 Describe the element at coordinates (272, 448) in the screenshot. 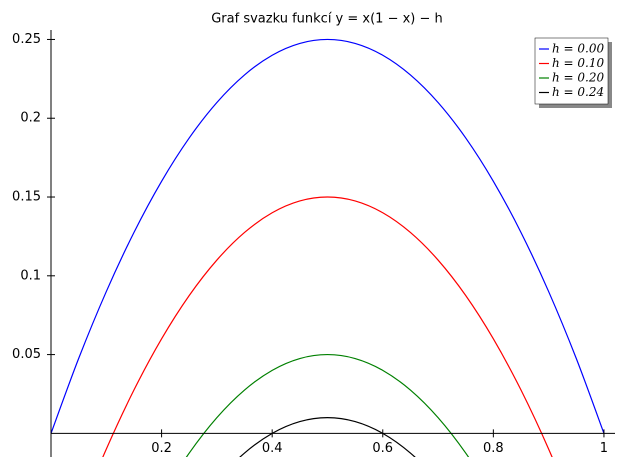

I see `x-tick-label: 0.4` at that location.